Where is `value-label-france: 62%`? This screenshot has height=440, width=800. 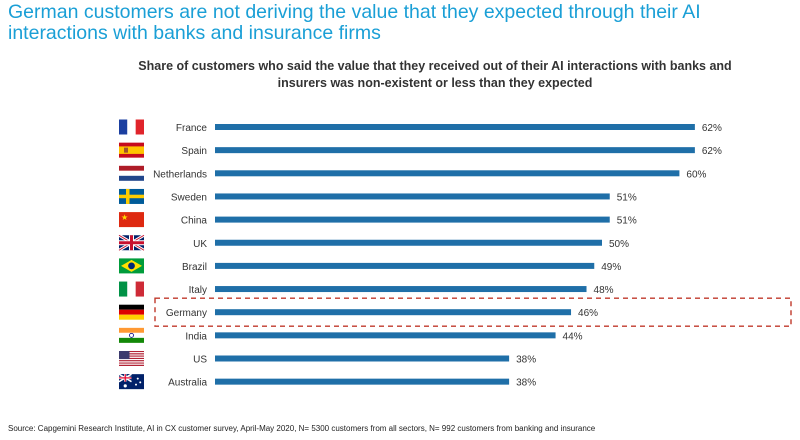 value-label-france: 62% is located at coordinates (712, 128).